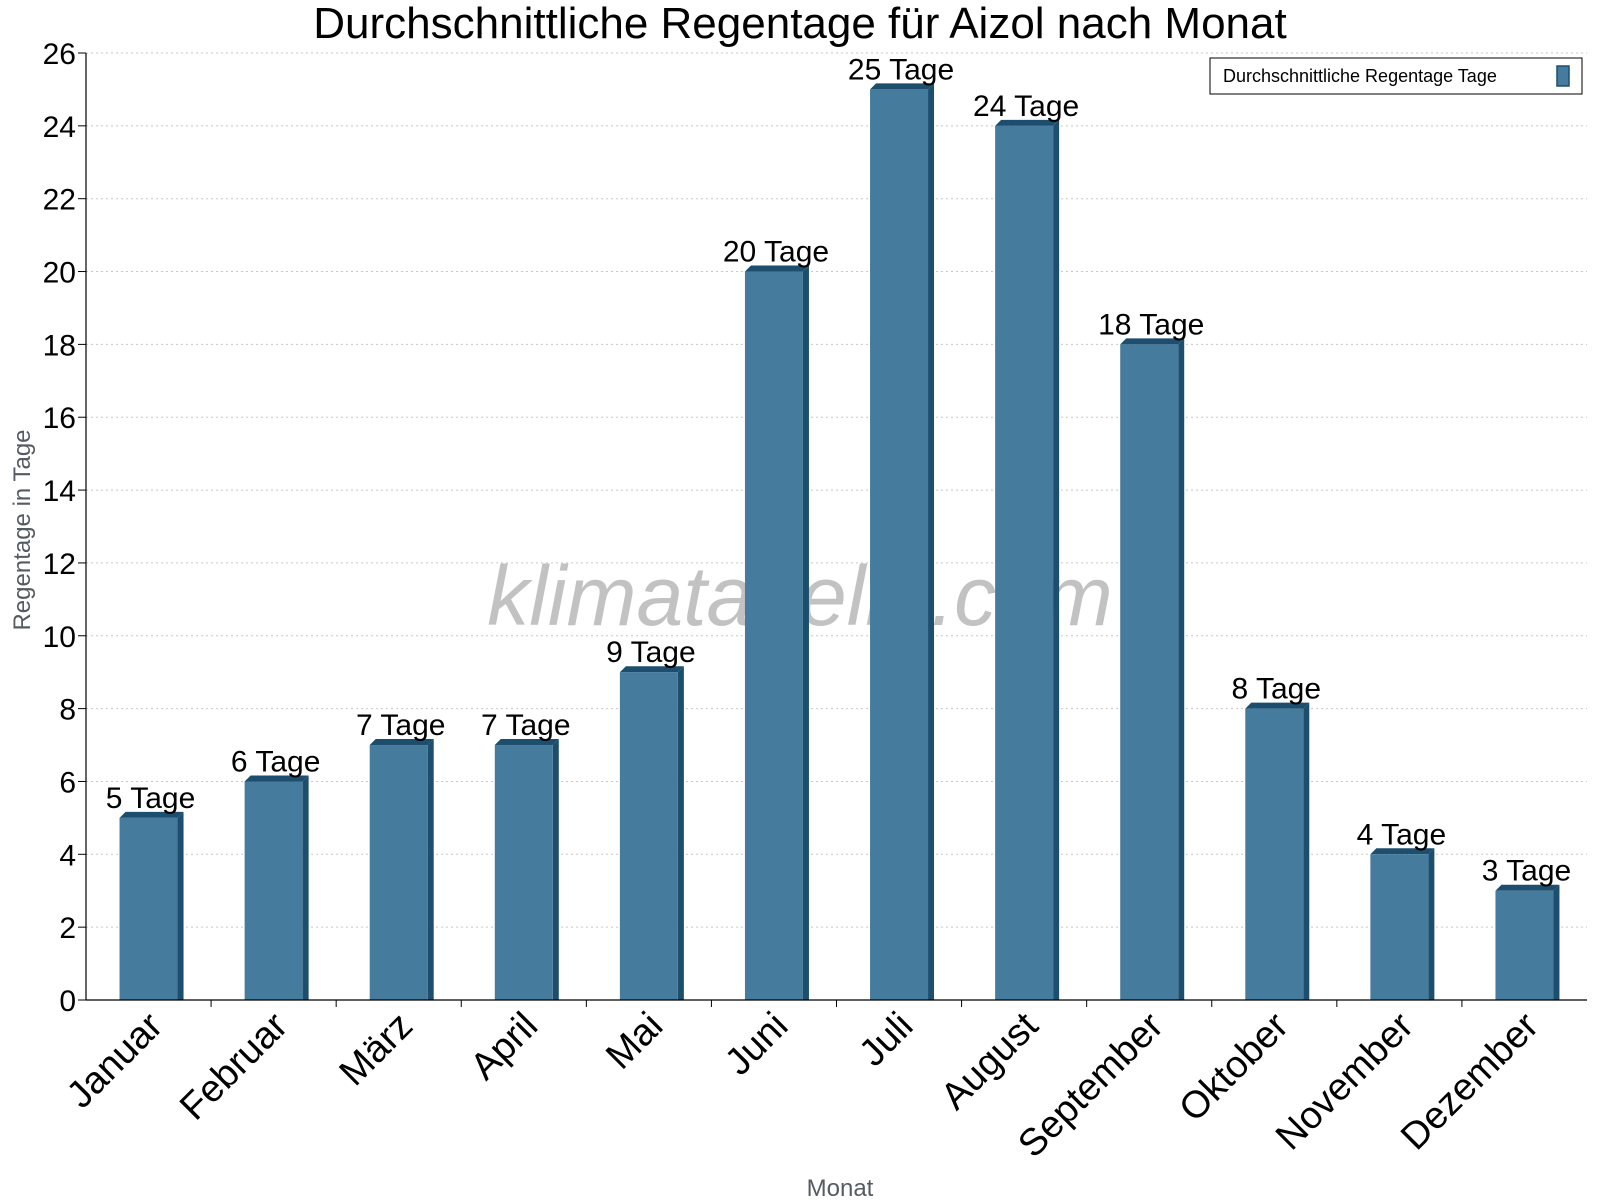 This screenshot has height=1200, width=1600. I want to click on x-tick-label: Januar, so click(115, 1060).